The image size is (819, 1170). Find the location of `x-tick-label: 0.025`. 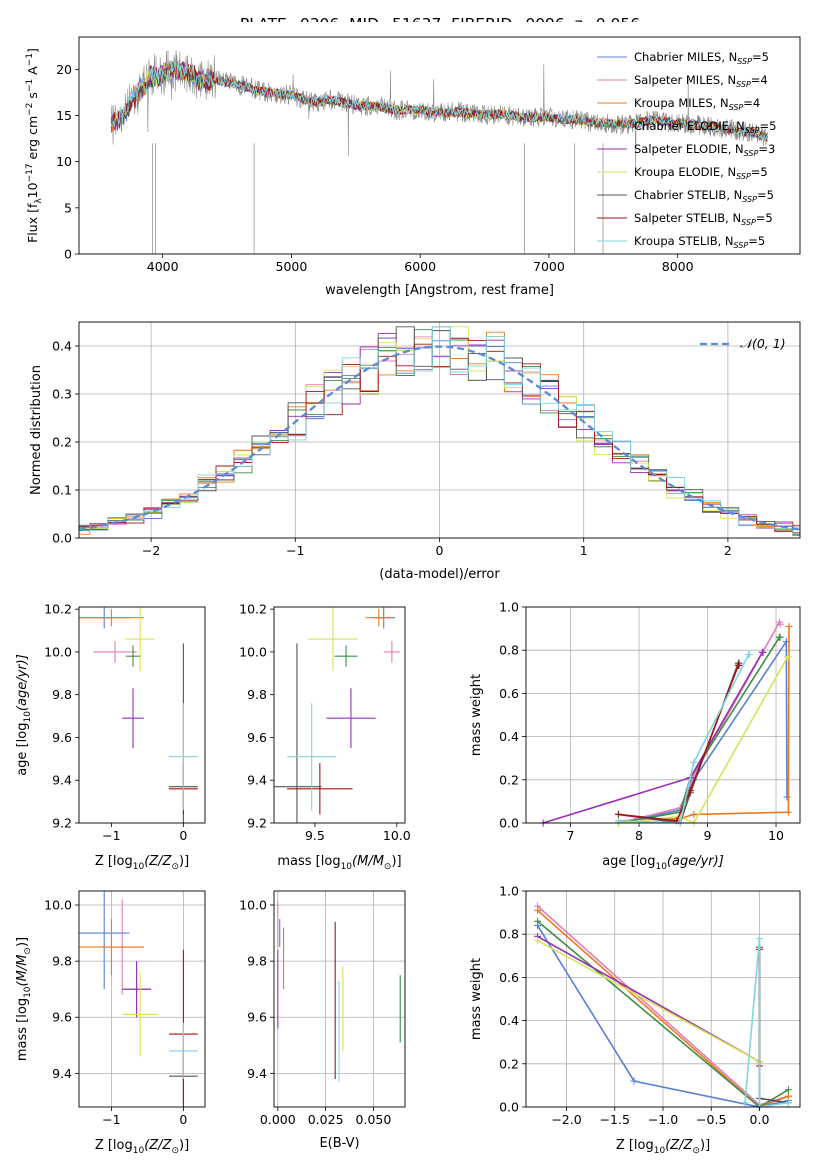

x-tick-label: 0.025 is located at coordinates (326, 1119).